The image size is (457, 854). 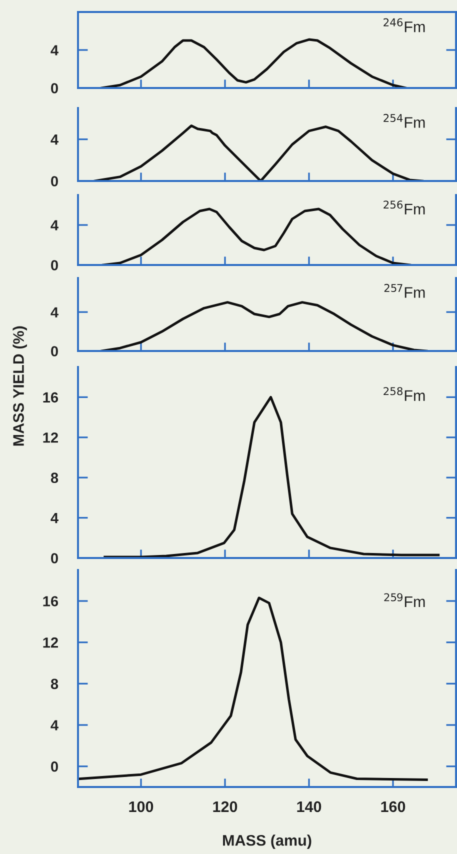 I want to click on y-axis-title: MASS YIELD (%), so click(x=19, y=386).